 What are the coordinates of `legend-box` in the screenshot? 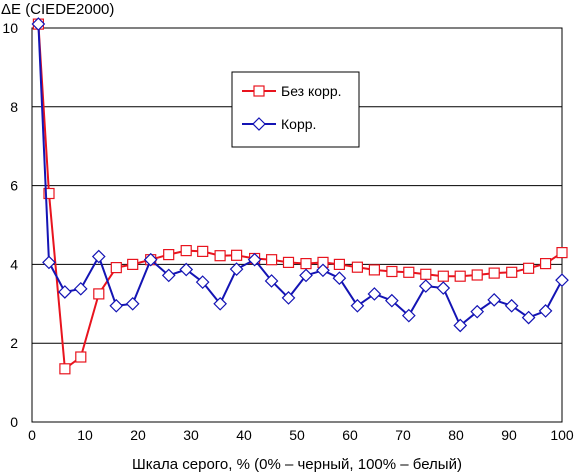 It's located at (295, 109).